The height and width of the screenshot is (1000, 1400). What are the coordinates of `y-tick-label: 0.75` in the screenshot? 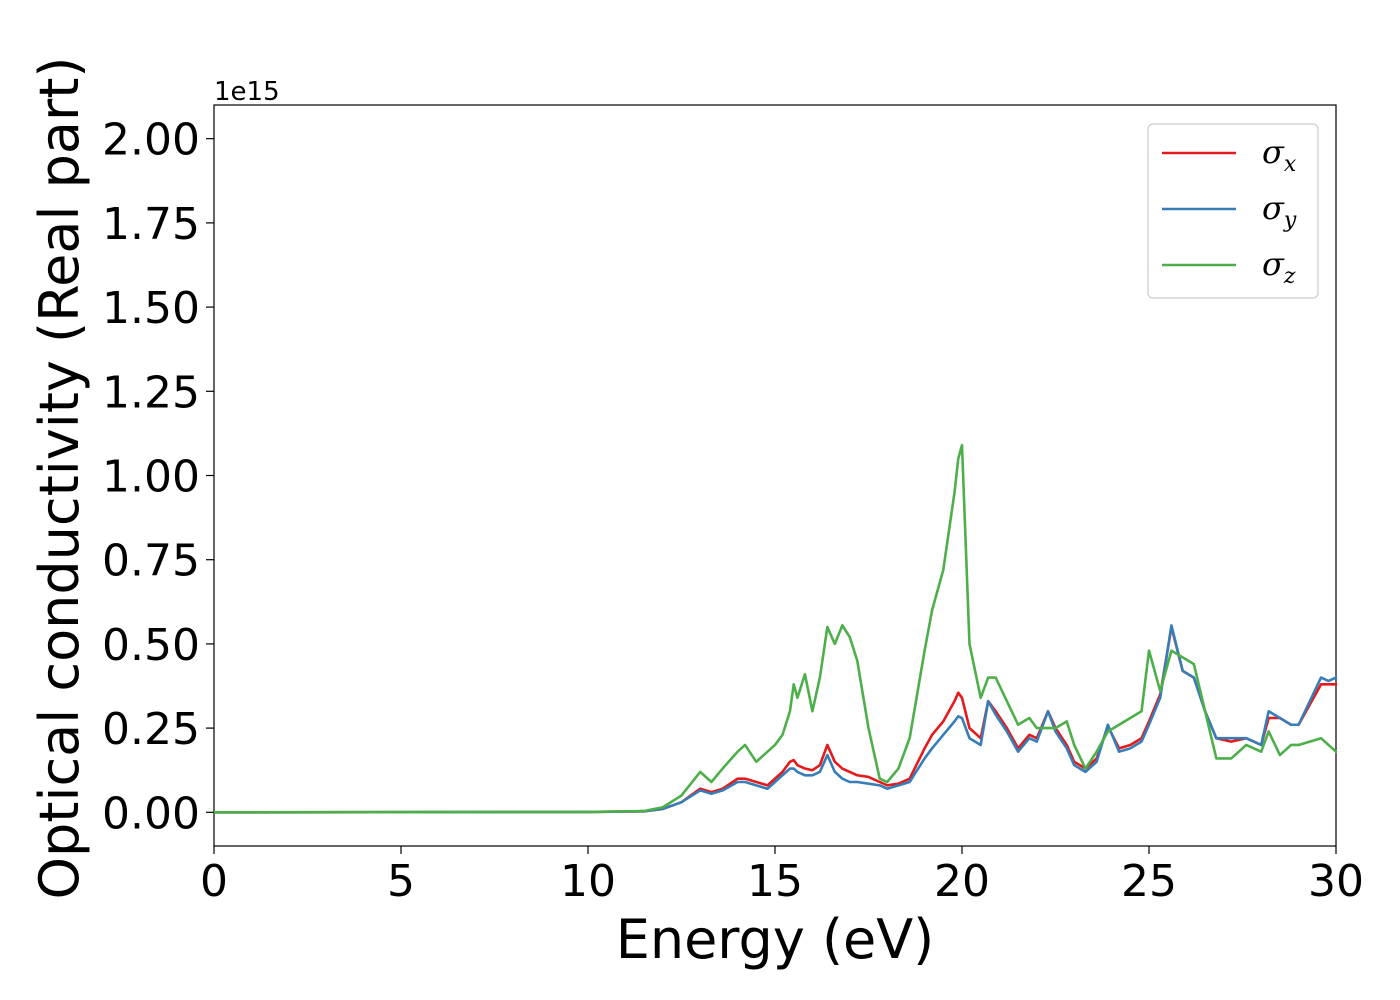 It's located at (151, 561).